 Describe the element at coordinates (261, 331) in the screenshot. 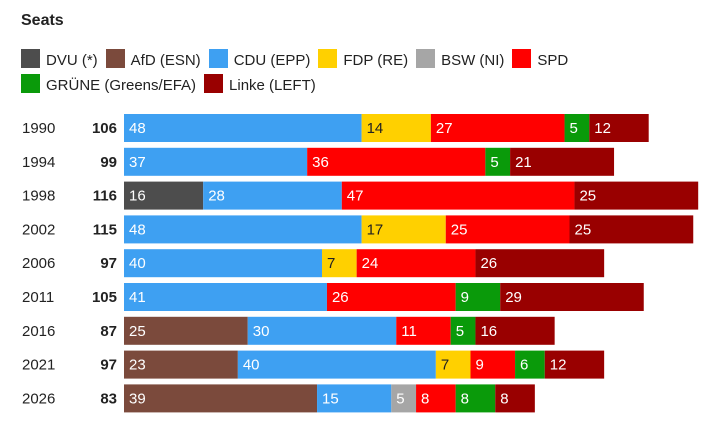

I see `segment-value-label: 30` at that location.